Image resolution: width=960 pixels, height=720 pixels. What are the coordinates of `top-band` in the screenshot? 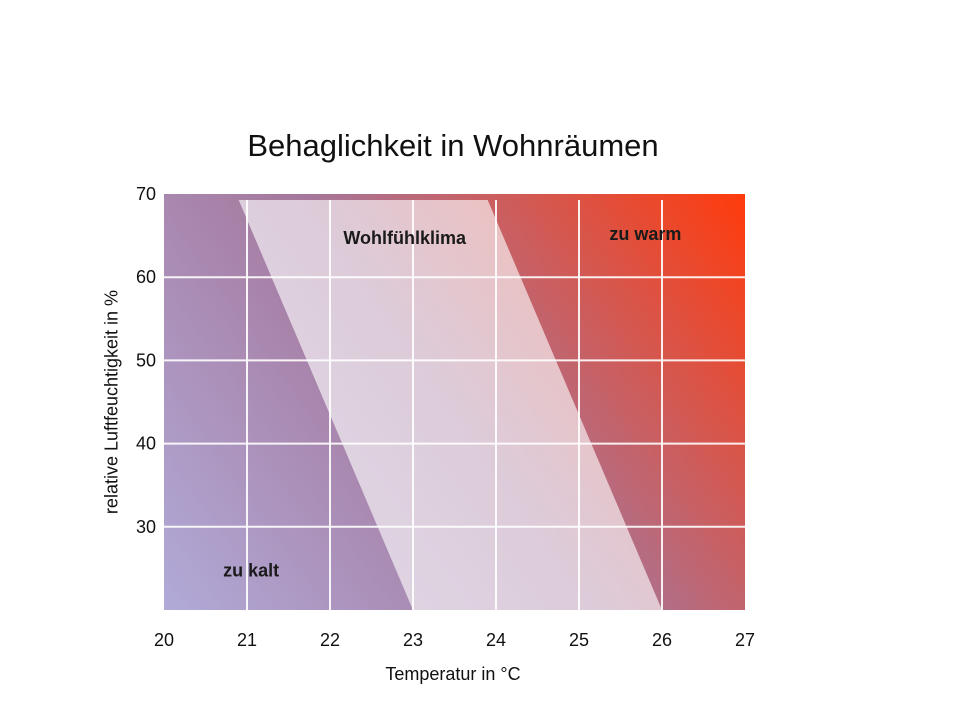 It's located at (454, 197).